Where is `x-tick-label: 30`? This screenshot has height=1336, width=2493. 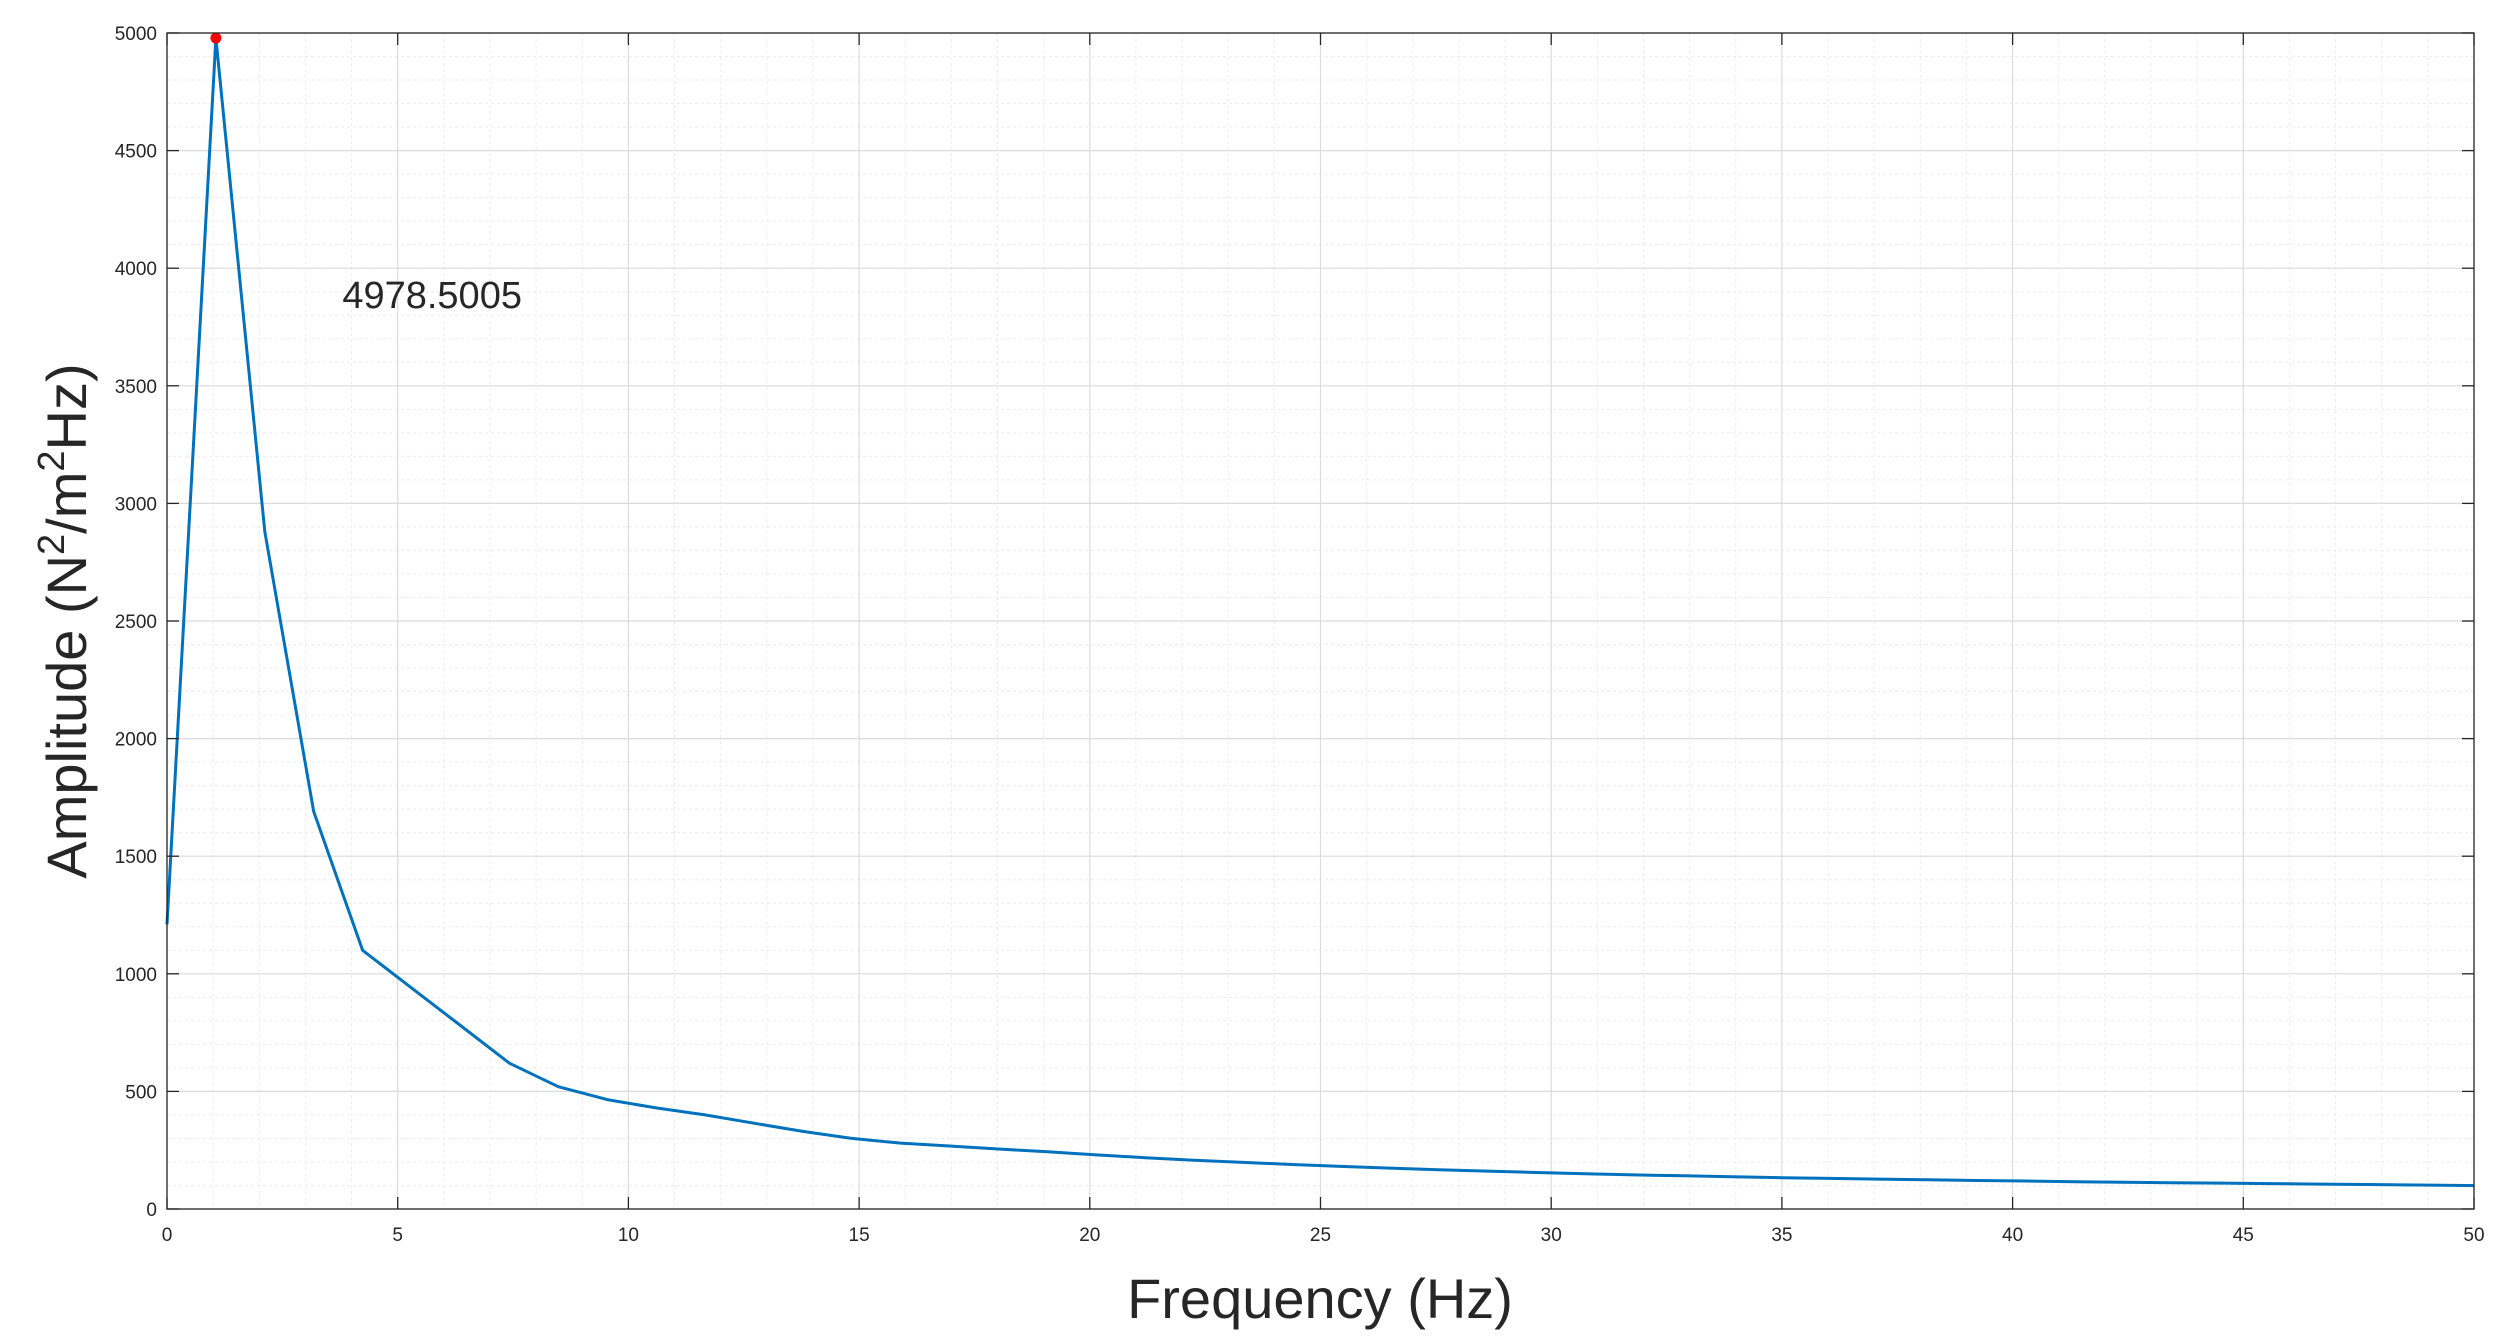
x-tick-label: 30 is located at coordinates (1551, 1235).